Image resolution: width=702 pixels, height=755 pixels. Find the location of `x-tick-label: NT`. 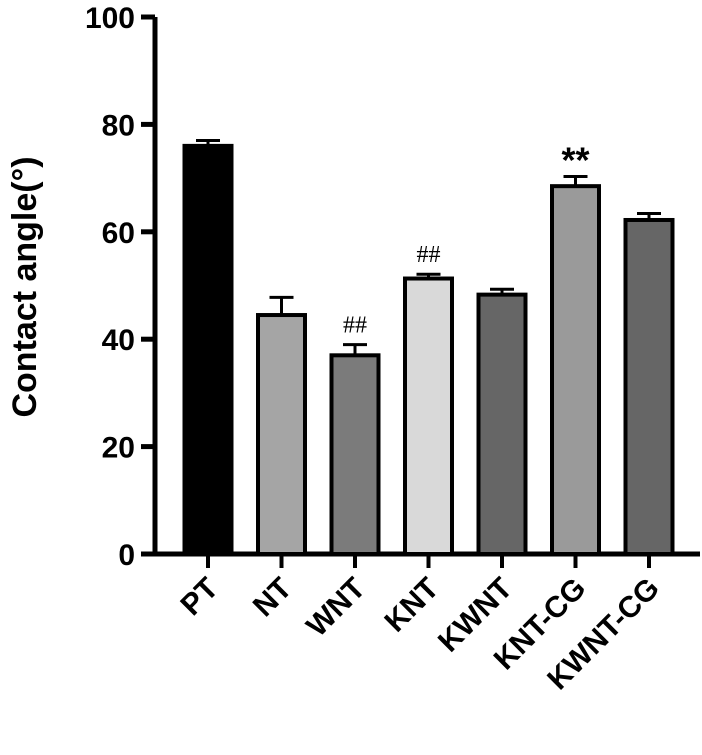

x-tick-label: NT is located at coordinates (273, 598).